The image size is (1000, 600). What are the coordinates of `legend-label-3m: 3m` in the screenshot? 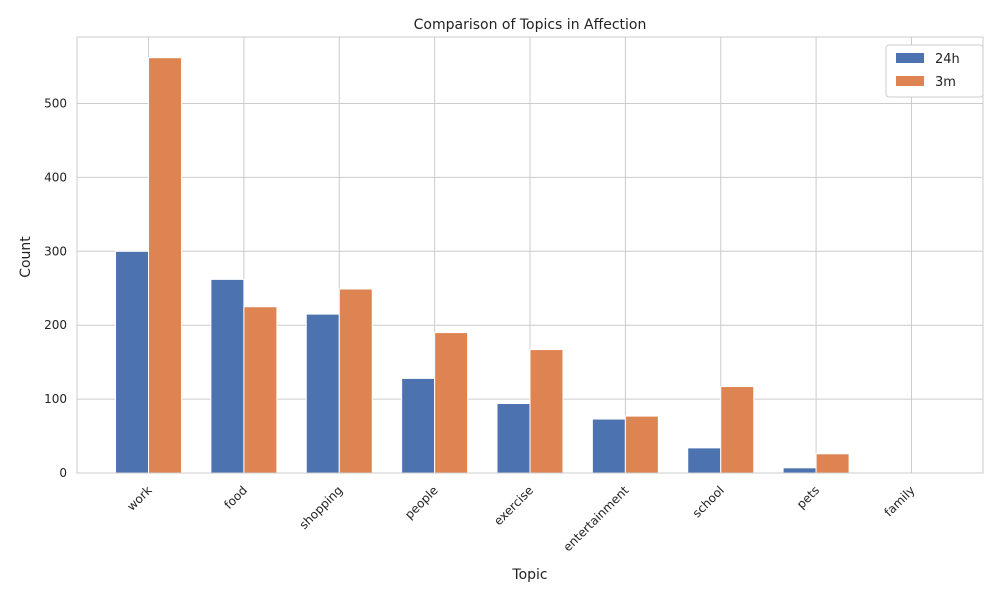 It's located at (945, 82).